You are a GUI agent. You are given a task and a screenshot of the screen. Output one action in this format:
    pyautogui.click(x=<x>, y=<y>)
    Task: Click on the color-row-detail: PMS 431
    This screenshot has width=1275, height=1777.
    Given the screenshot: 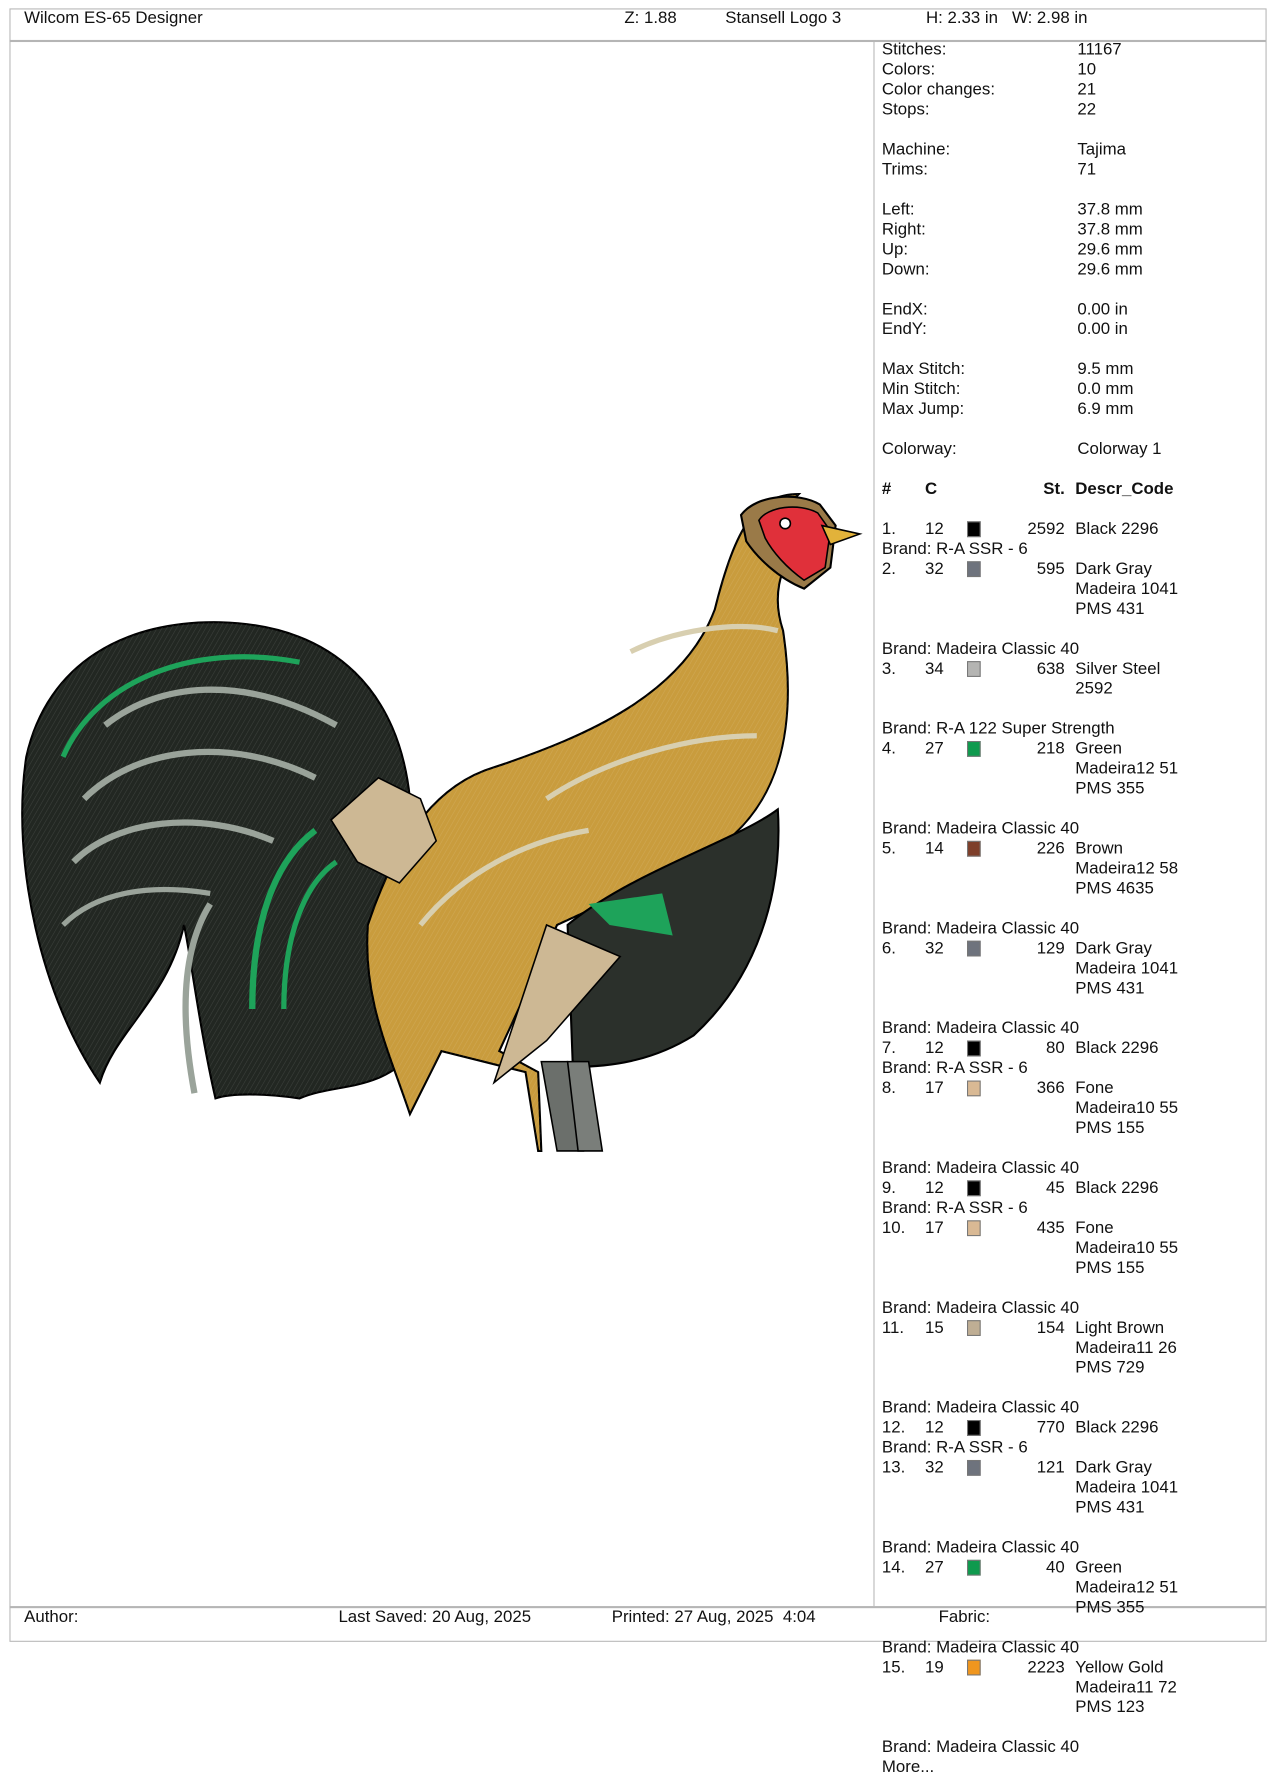 What is the action you would take?
    pyautogui.click(x=1071, y=609)
    